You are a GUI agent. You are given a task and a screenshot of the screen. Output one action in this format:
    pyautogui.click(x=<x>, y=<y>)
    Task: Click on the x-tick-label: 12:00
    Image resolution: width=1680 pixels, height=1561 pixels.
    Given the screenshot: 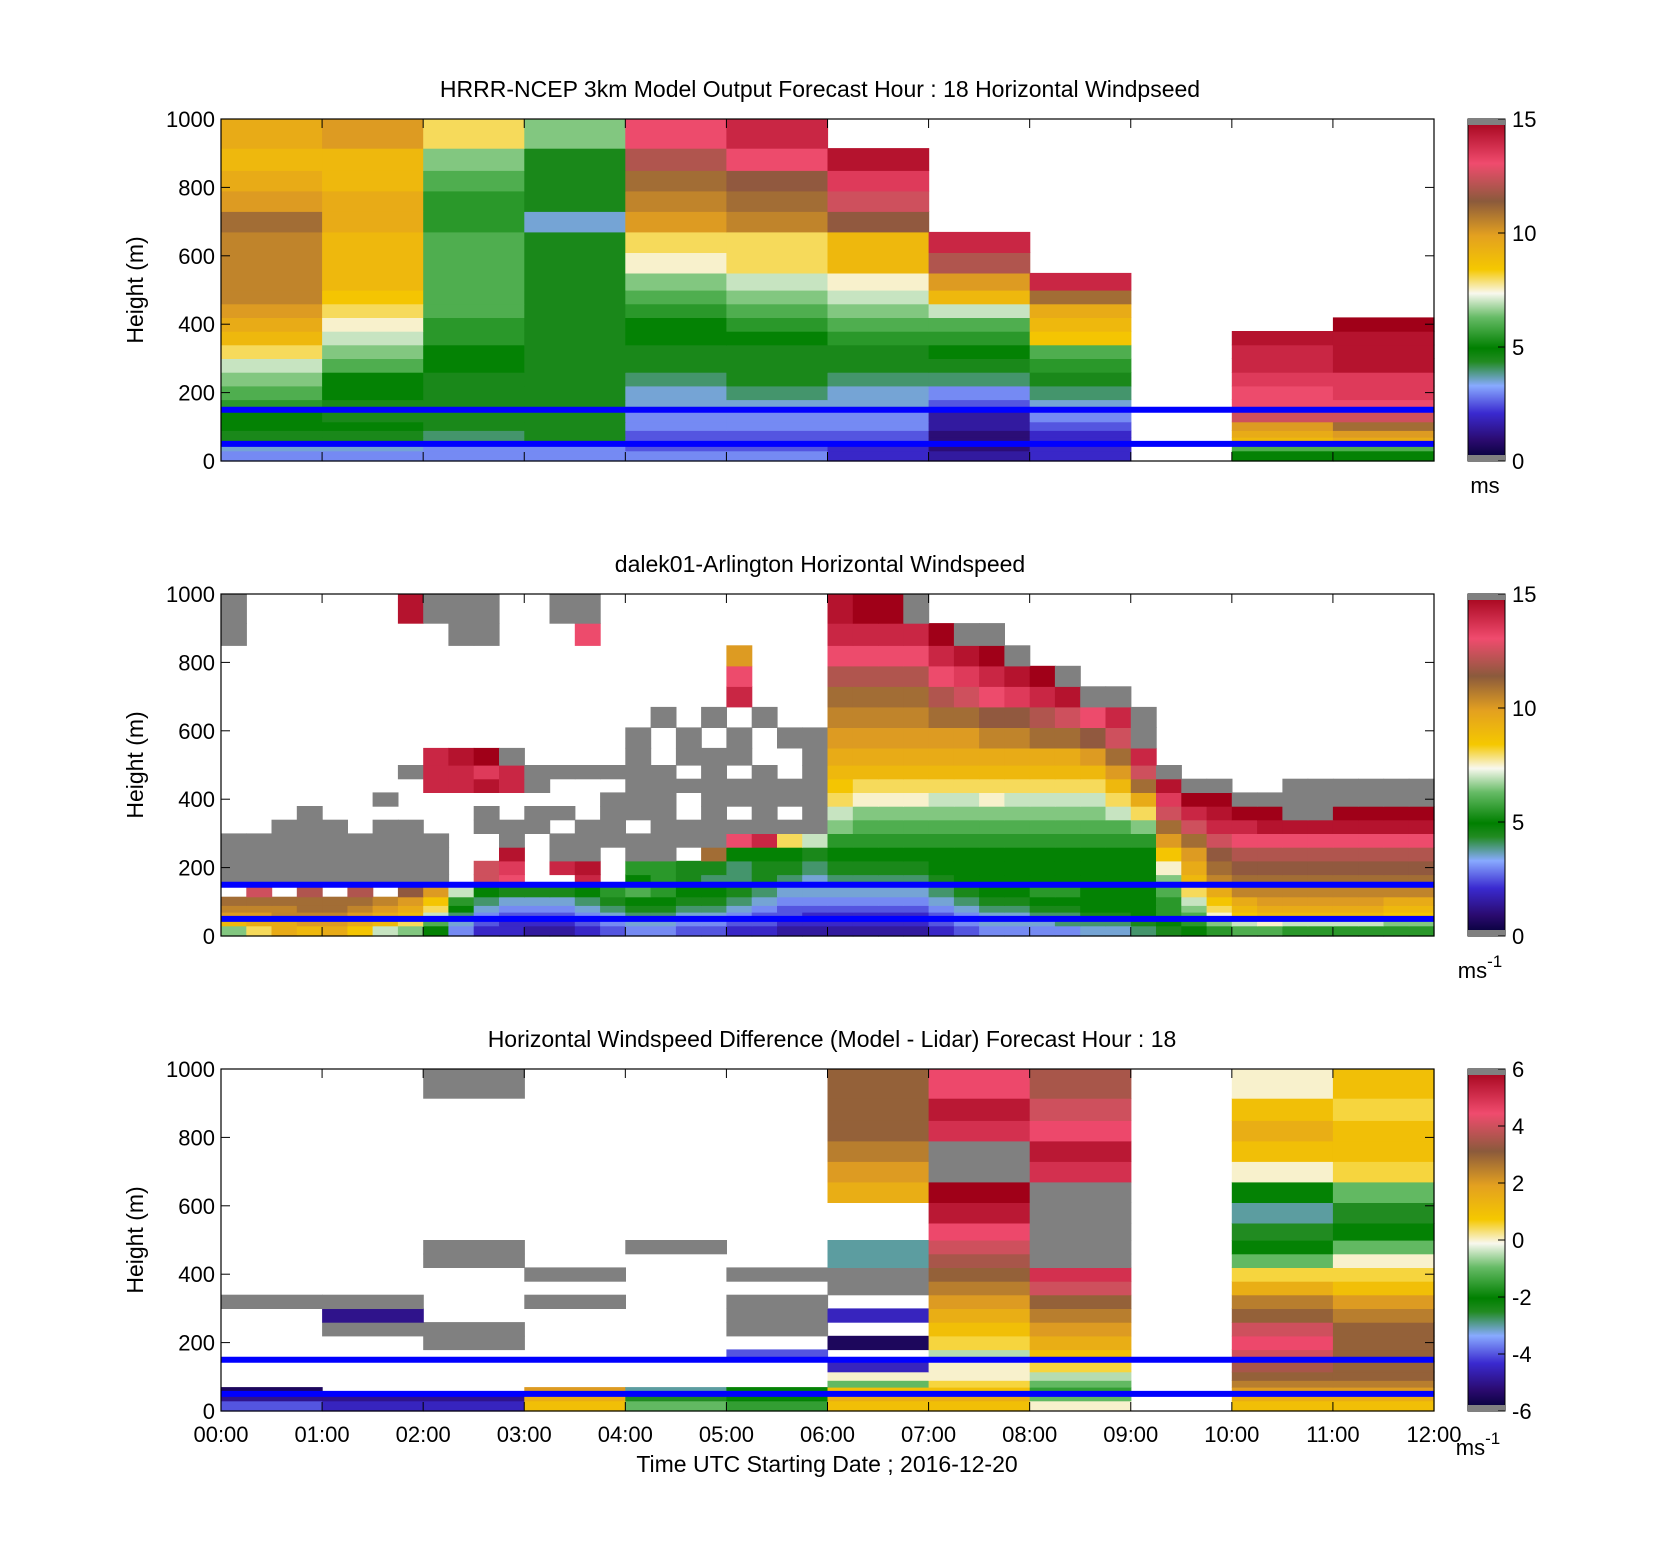 What is the action you would take?
    pyautogui.click(x=1433, y=1434)
    